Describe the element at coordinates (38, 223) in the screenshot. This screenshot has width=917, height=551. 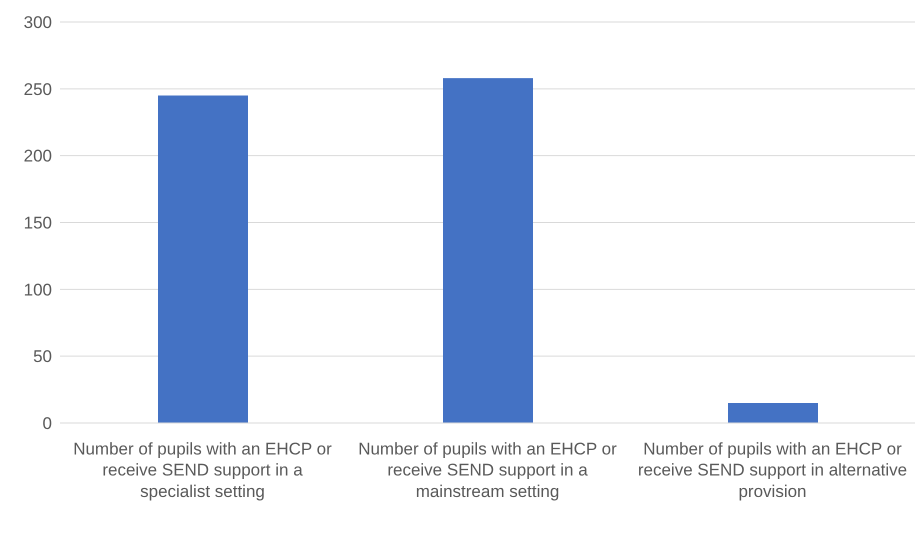
I see `y-tick-label: 150` at that location.